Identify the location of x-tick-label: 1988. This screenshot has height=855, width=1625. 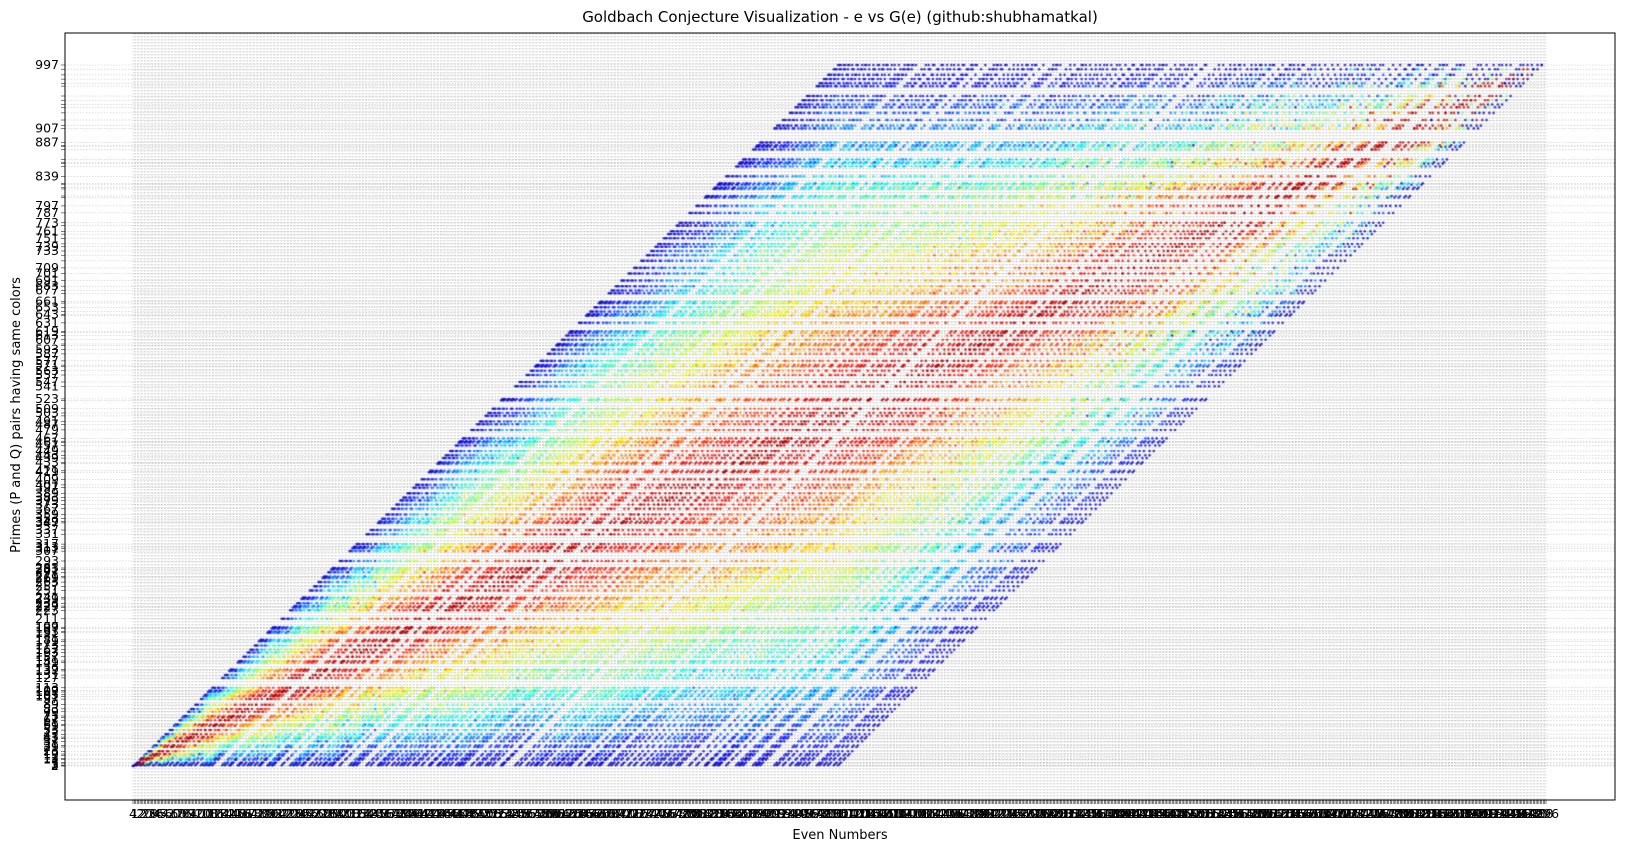
(1538, 813).